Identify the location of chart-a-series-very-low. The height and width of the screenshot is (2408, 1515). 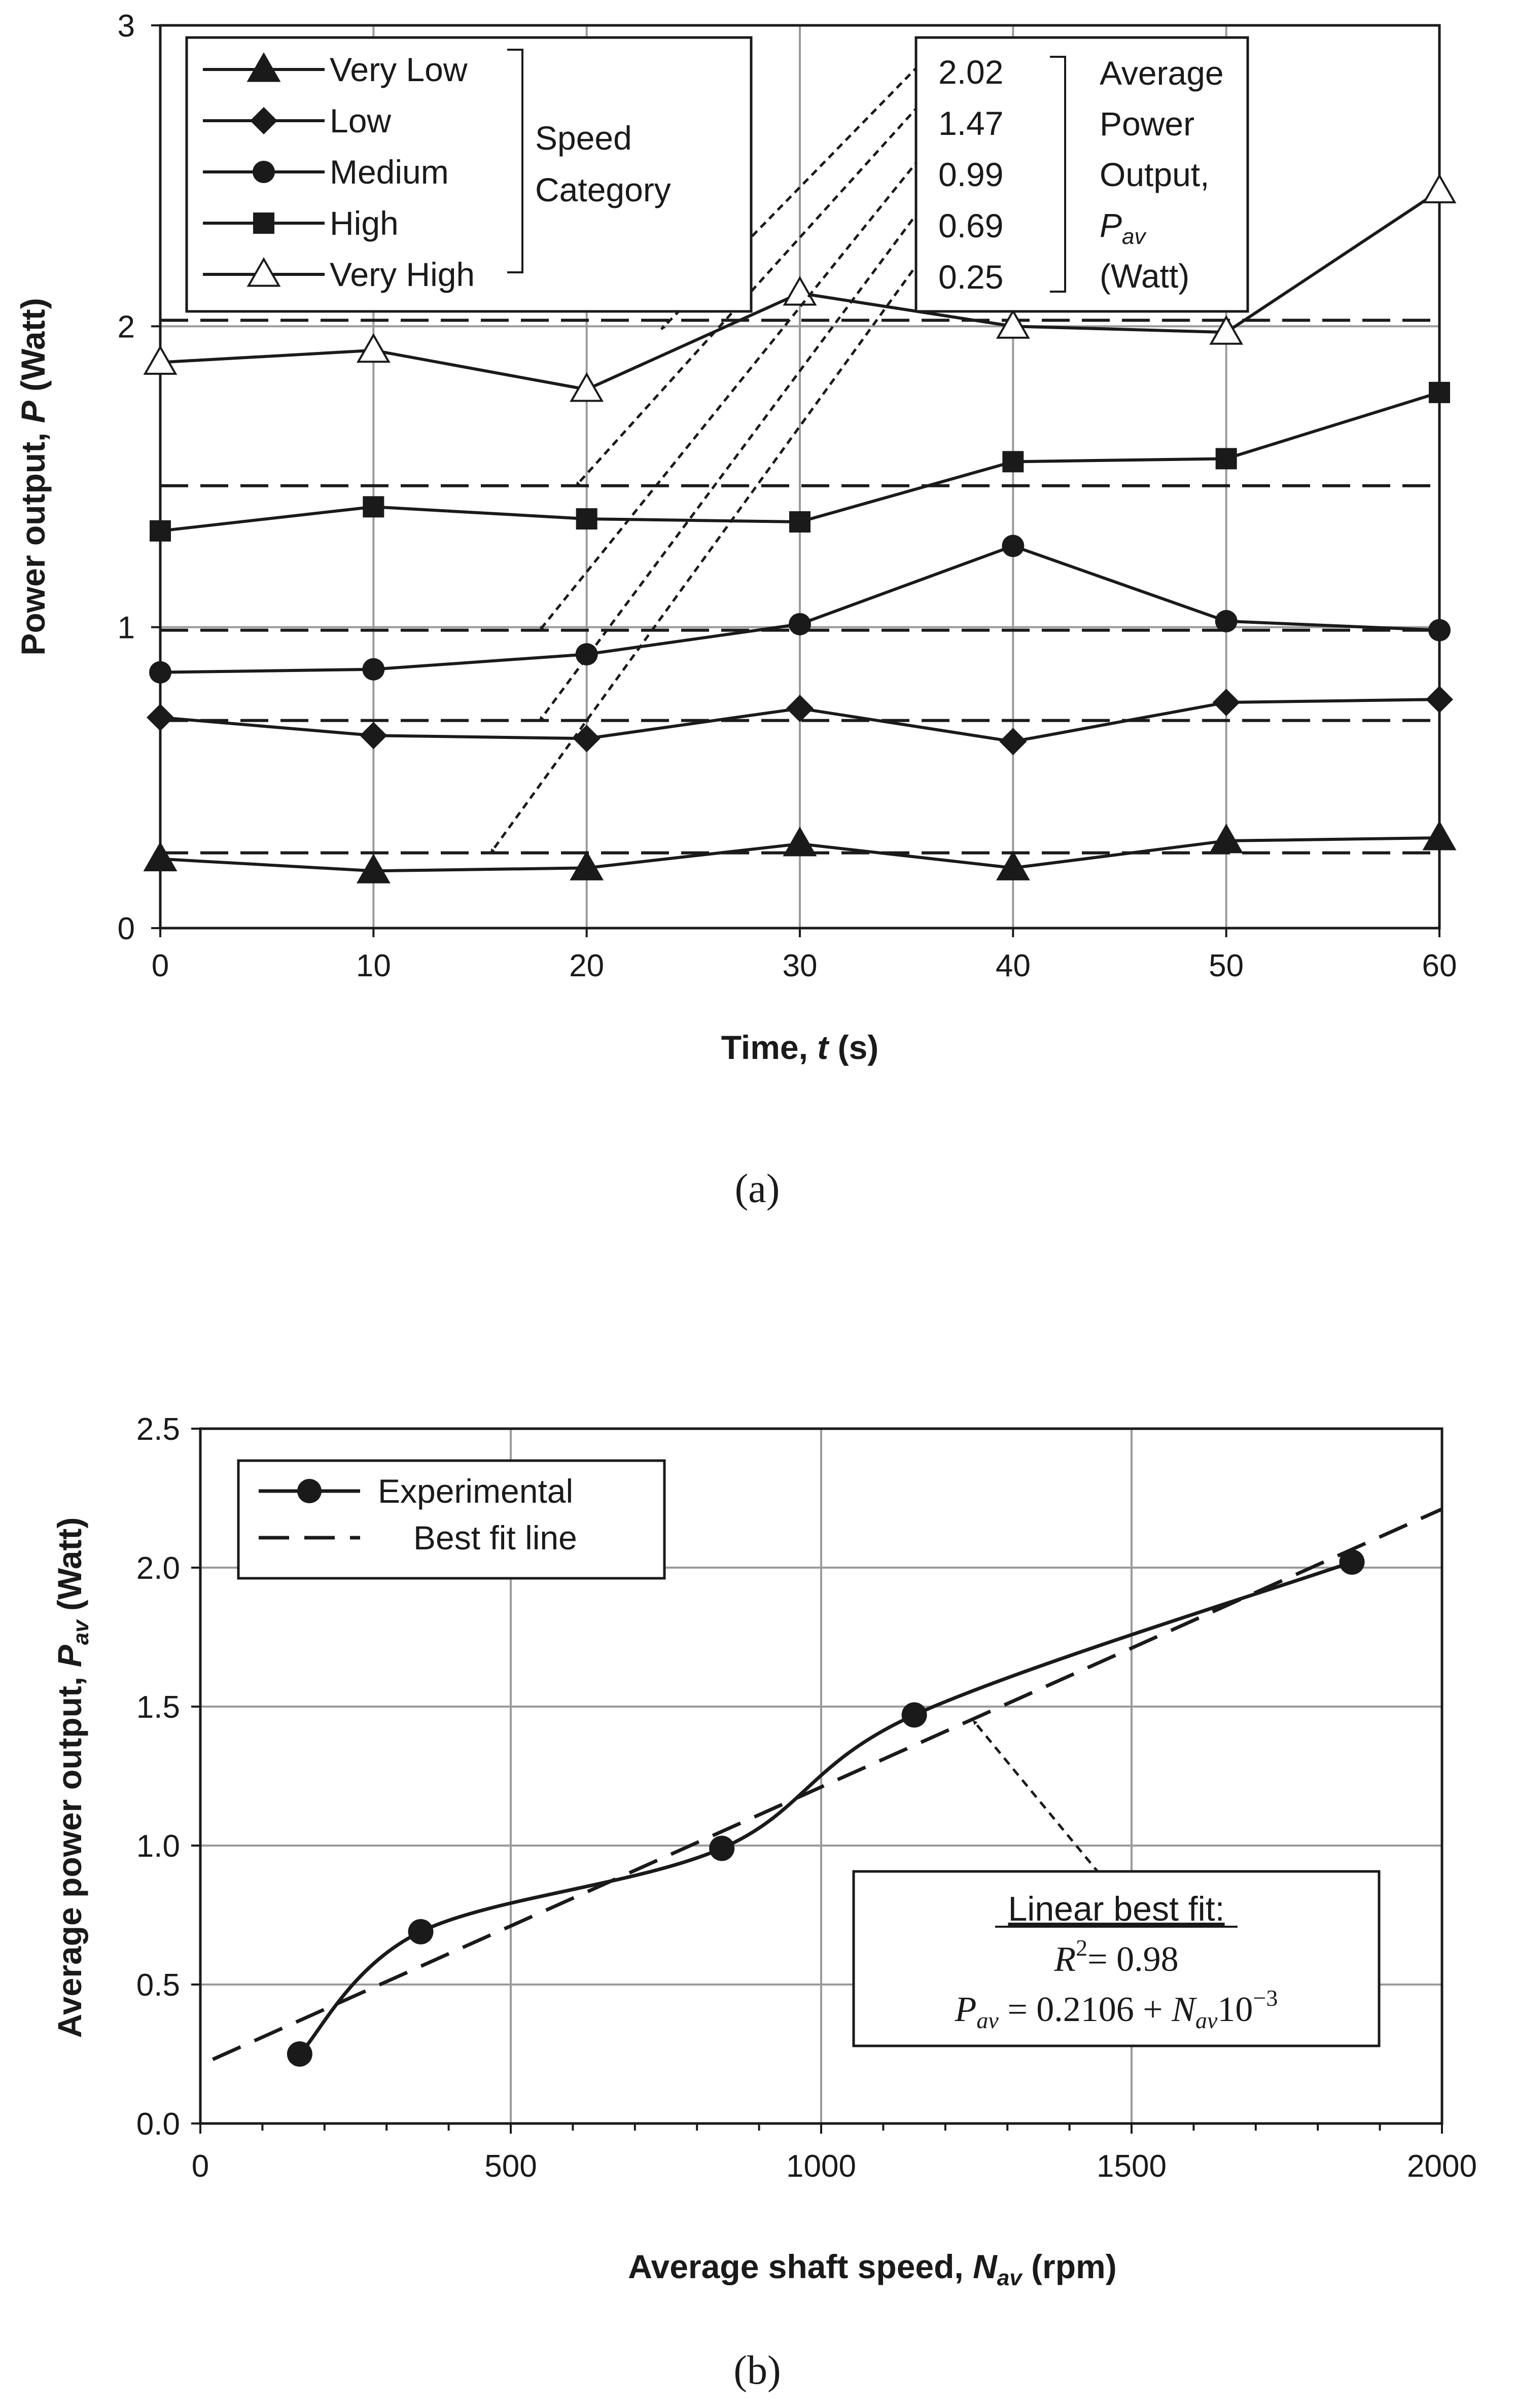
(800, 851).